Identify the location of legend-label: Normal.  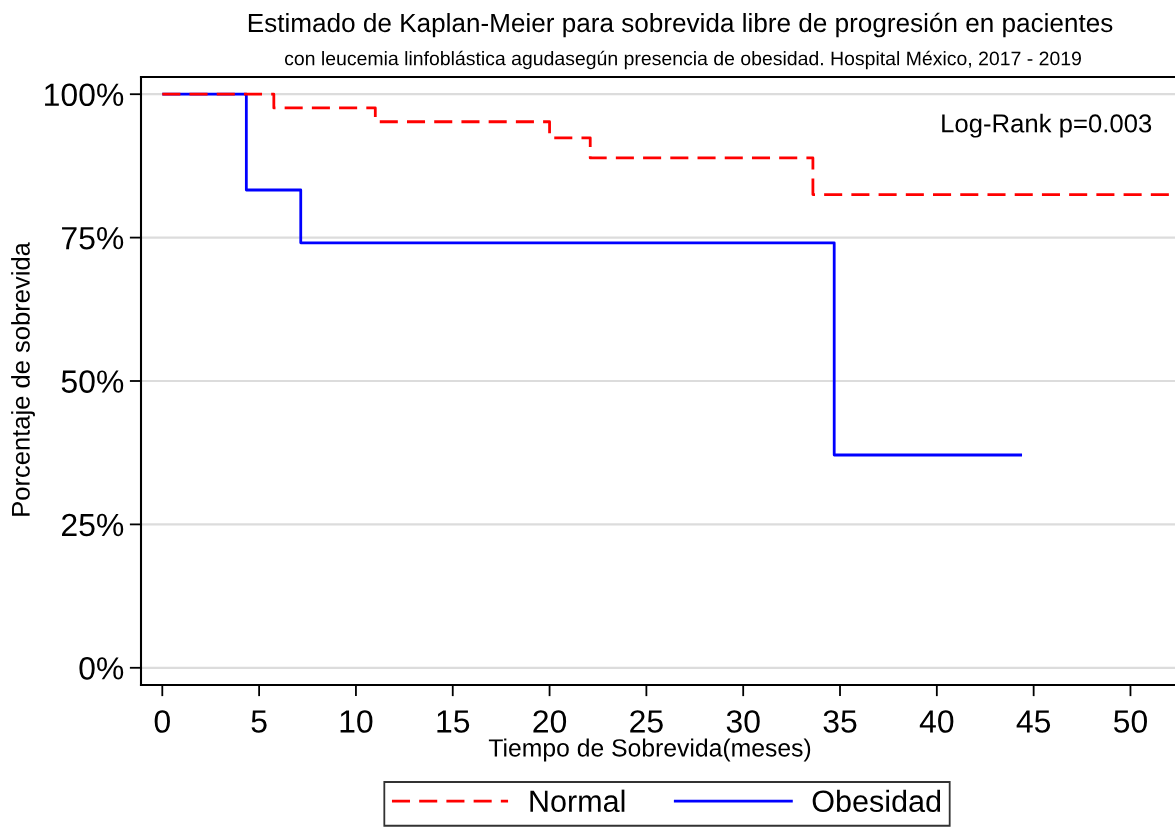
(577, 801).